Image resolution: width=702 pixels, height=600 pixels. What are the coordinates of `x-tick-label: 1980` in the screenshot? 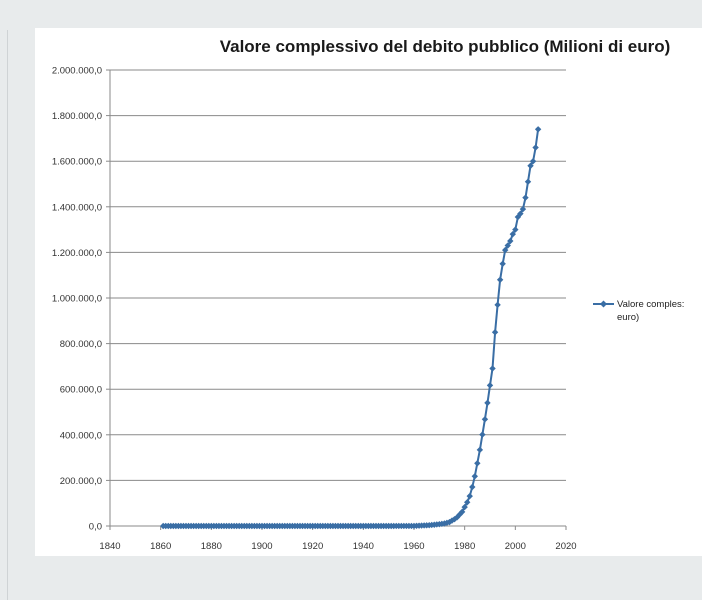 It's located at (464, 546).